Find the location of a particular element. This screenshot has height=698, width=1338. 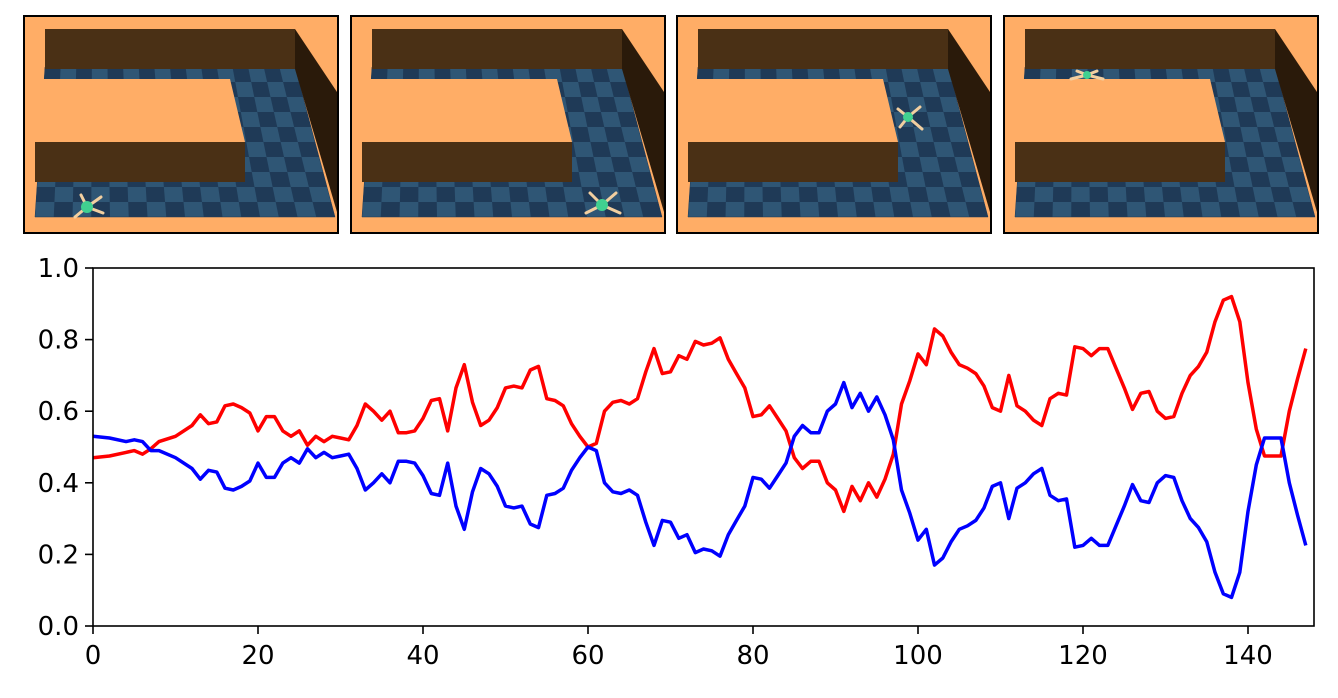

x-tick-label: 60 is located at coordinates (587, 656).